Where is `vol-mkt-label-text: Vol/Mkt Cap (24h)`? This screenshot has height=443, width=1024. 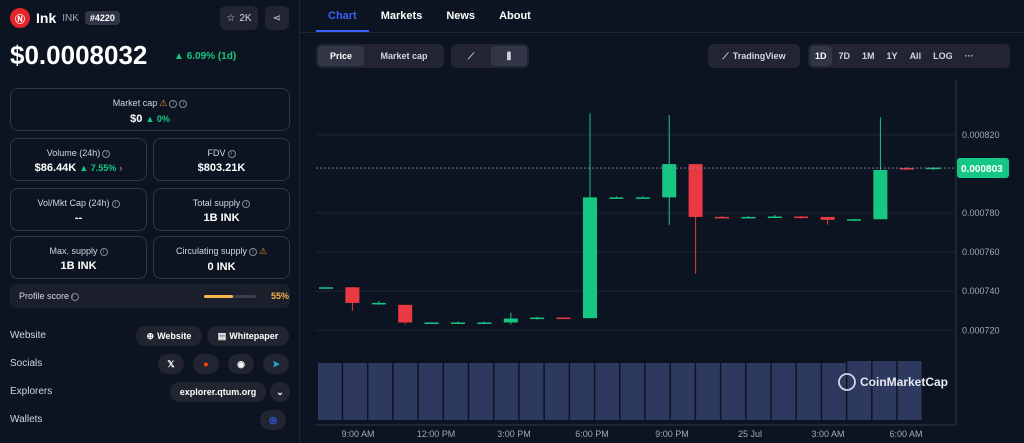 vol-mkt-label-text: Vol/Mkt Cap (24h) is located at coordinates (73, 203).